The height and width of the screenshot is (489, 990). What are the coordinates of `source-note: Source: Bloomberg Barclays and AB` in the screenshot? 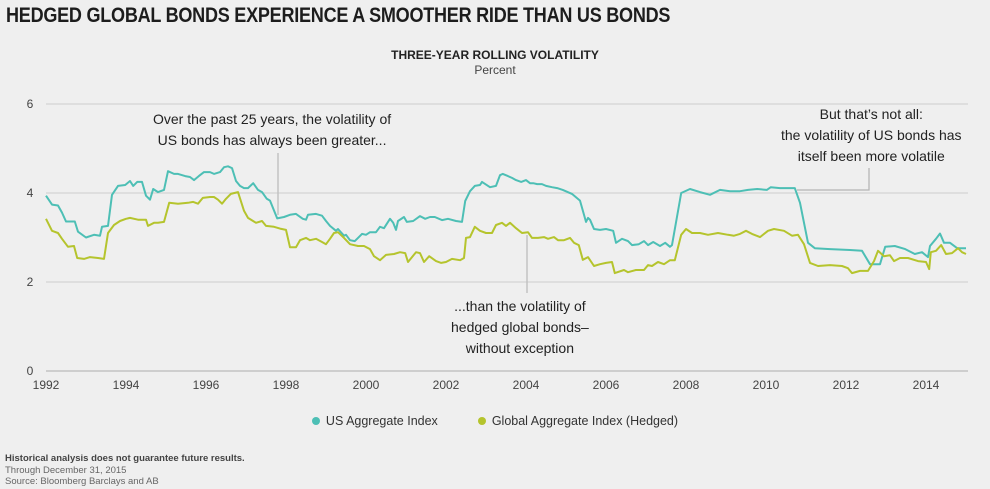 It's located at (82, 481).